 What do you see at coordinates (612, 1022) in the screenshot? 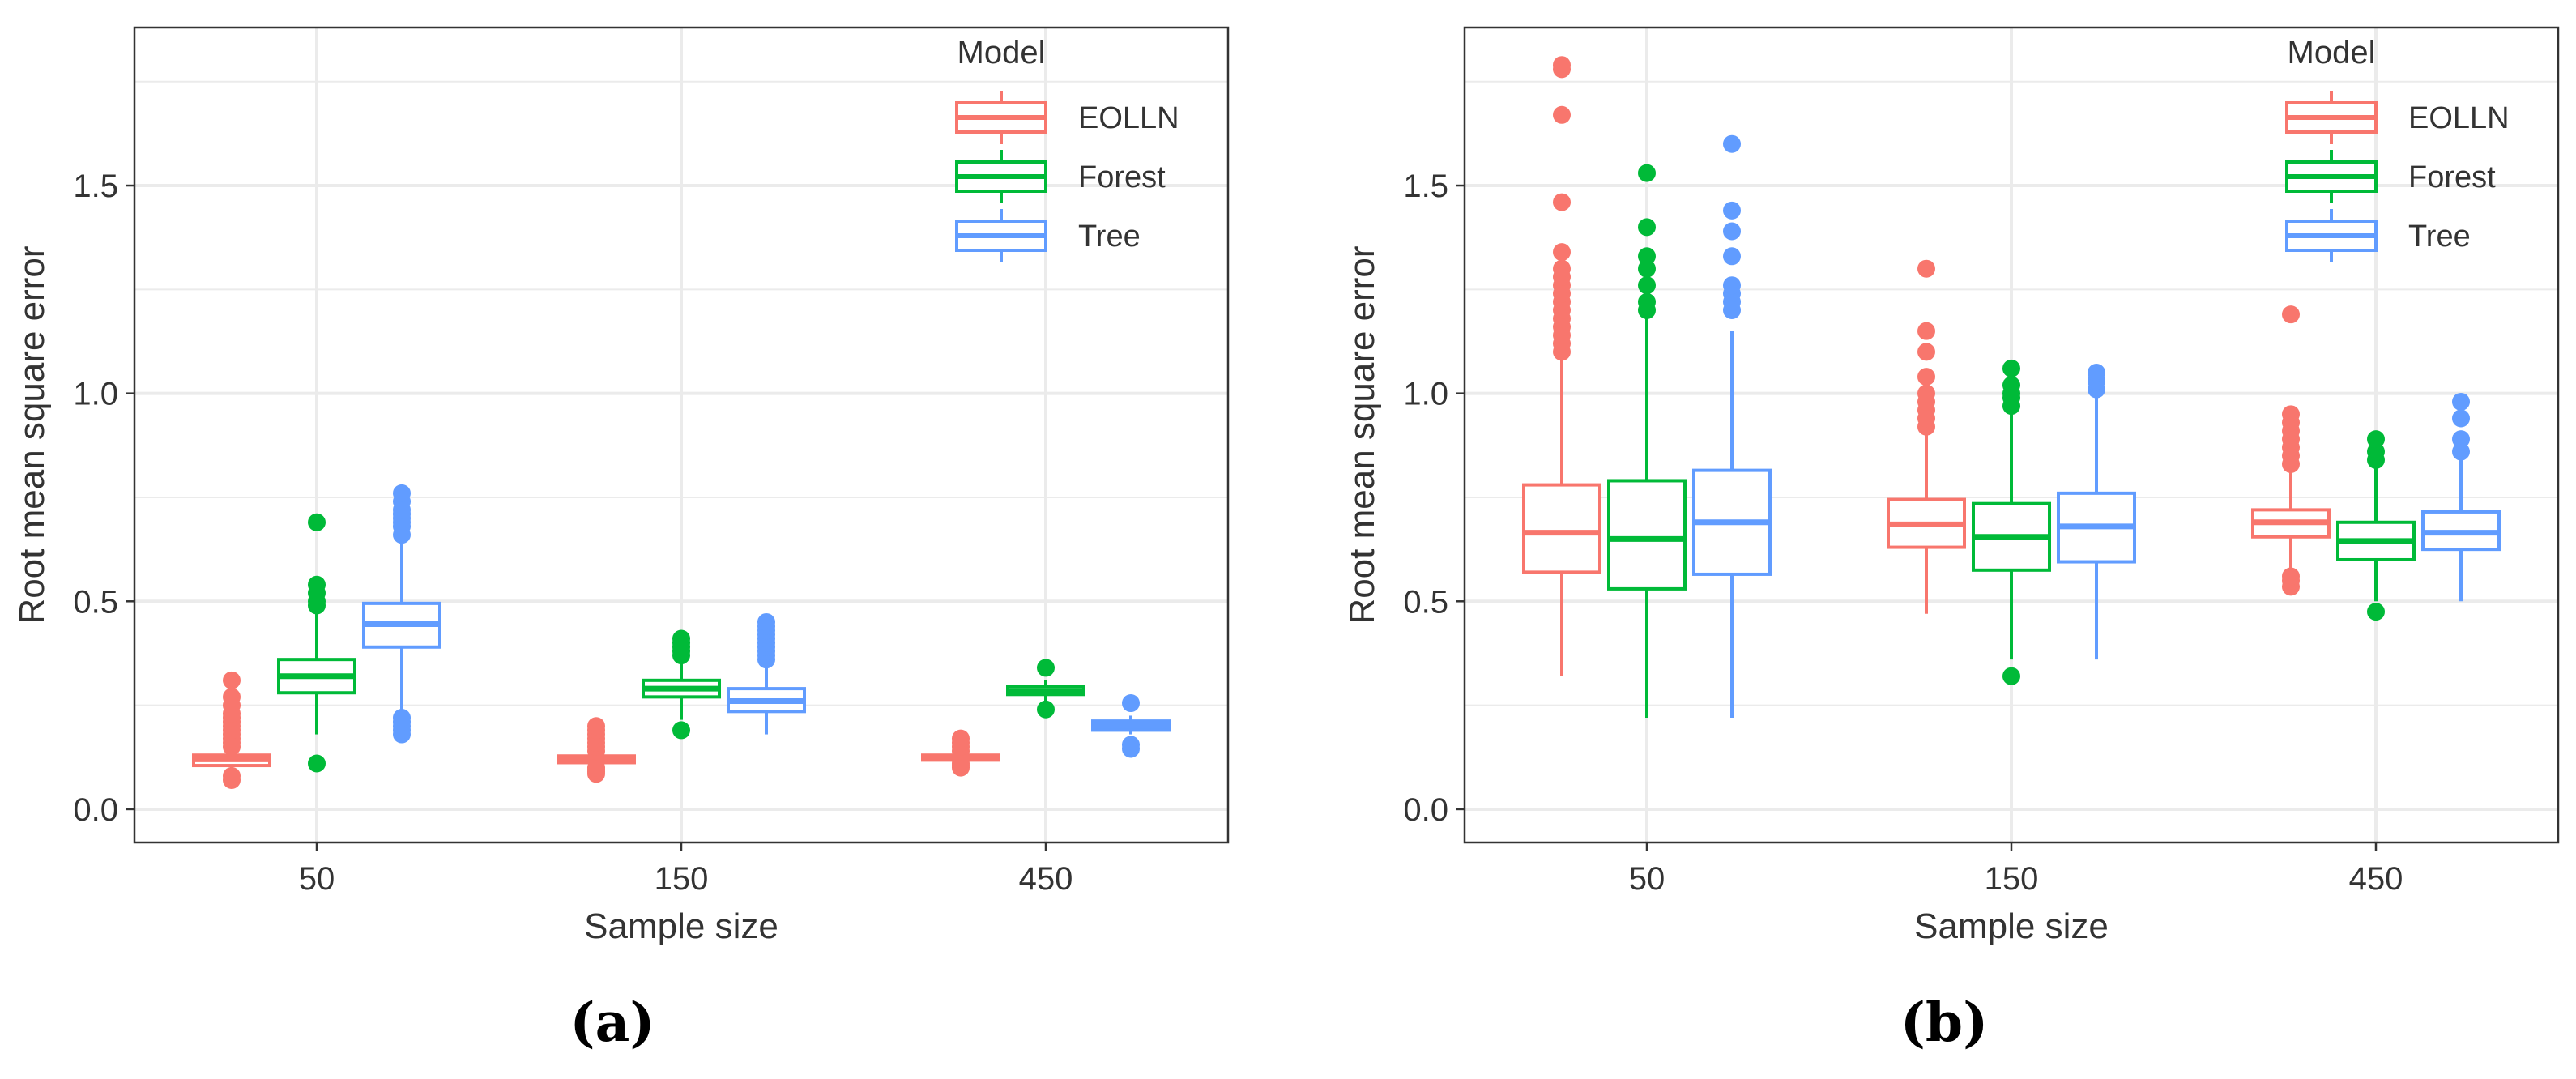
I see `panel-label-a: (a)` at bounding box center [612, 1022].